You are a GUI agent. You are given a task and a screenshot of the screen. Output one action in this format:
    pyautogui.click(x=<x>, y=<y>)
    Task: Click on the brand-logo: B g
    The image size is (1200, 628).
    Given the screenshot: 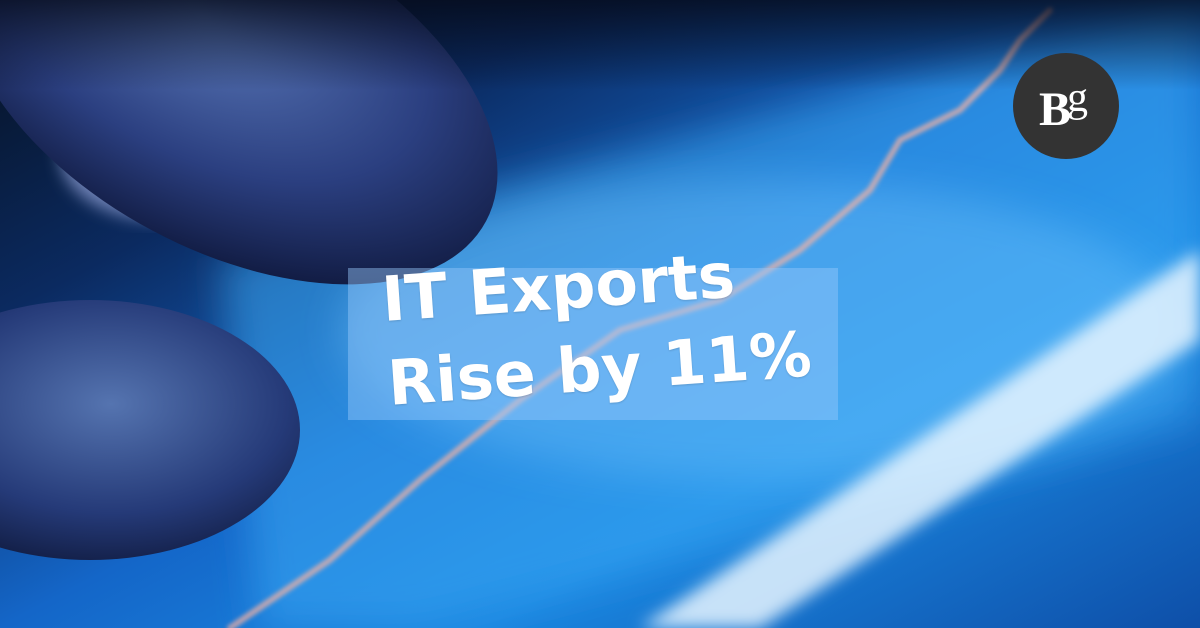 What is the action you would take?
    pyautogui.click(x=1066, y=106)
    